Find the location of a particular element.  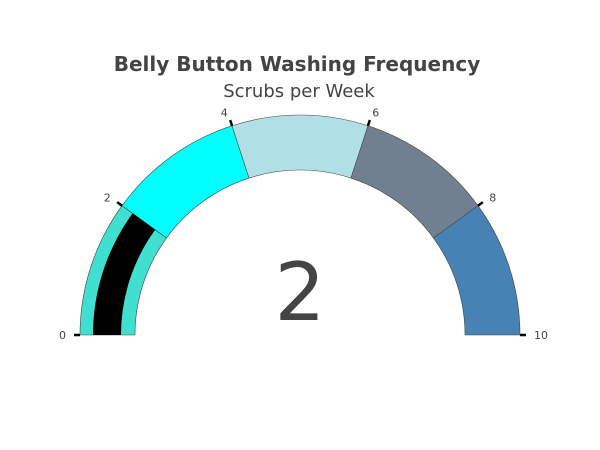

chart-subtitle: Scrubs per Week is located at coordinates (299, 91).